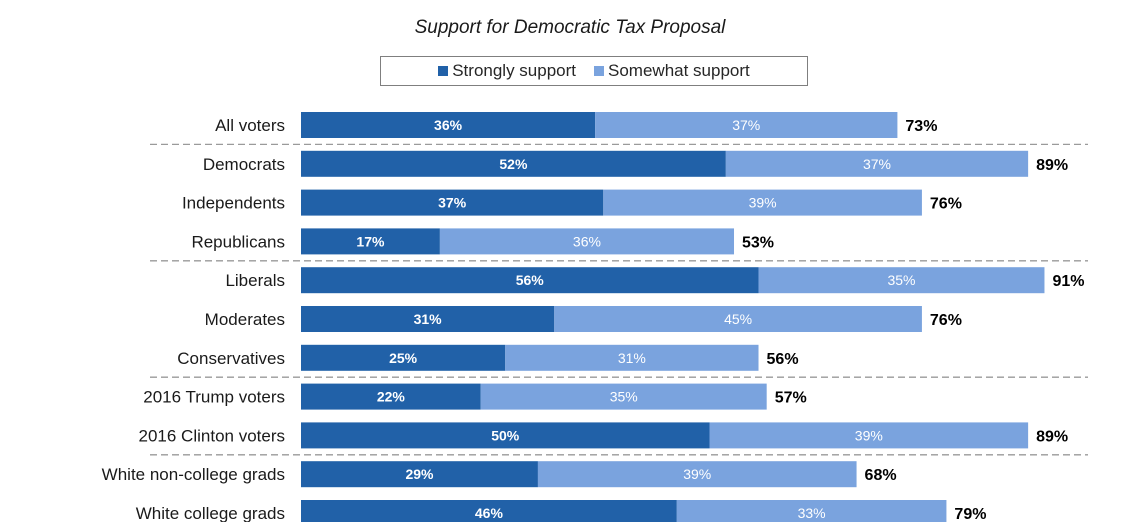  What do you see at coordinates (233, 203) in the screenshot?
I see `category-label-independents: Independents` at bounding box center [233, 203].